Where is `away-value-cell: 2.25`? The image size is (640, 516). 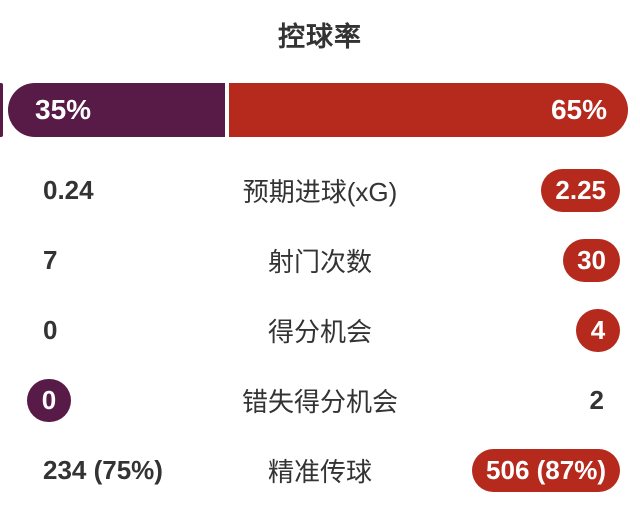 away-value-cell: 2.25 is located at coordinates (555, 190).